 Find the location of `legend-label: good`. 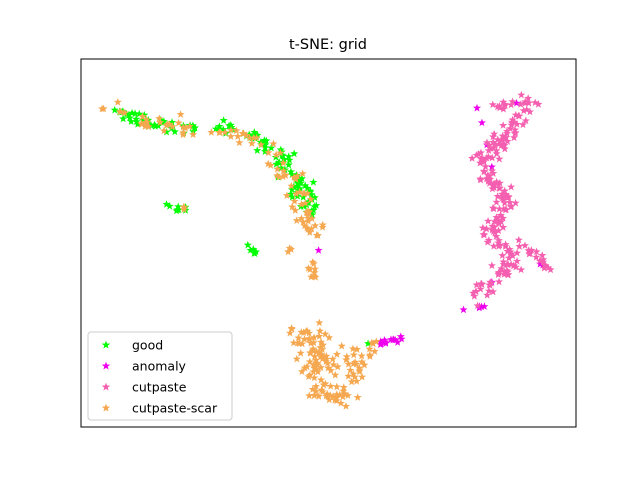

legend-label: good is located at coordinates (147, 345).